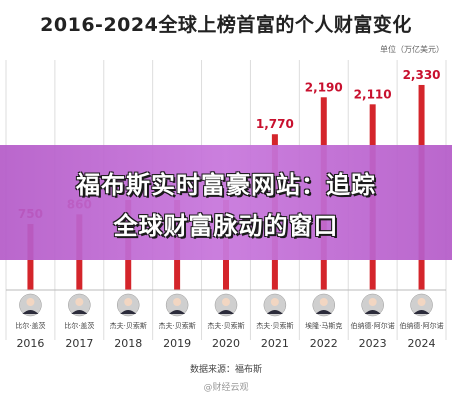 Image resolution: width=452 pixels, height=400 pixels. I want to click on x-tick-label: 2021, so click(275, 343).